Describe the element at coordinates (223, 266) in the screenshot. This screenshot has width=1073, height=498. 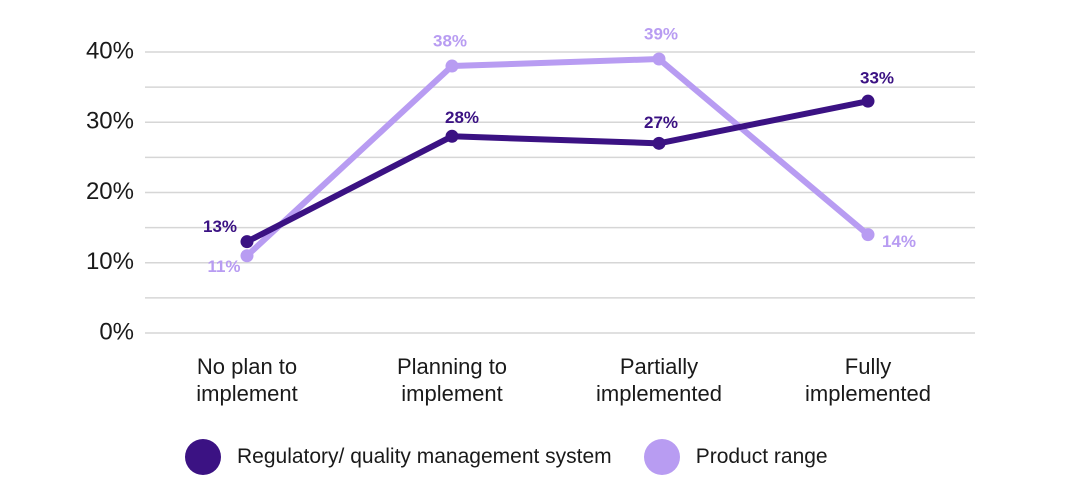
I see `data-label: 11%` at that location.